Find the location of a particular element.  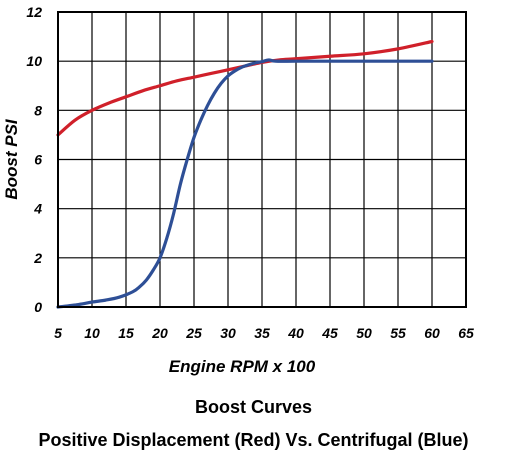

y-tick-label: 12 is located at coordinates (34, 12).